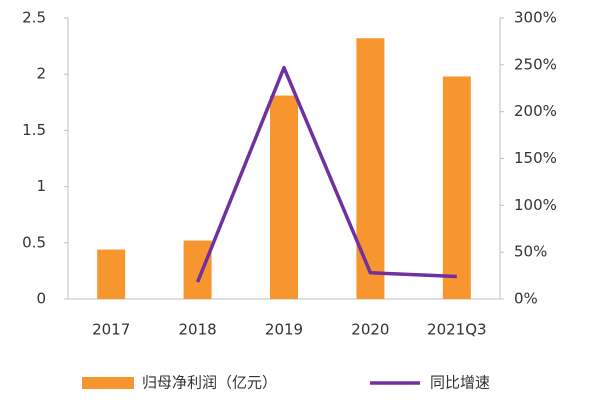 This screenshot has width=600, height=400. I want to click on y-tick-label: 2.5, so click(34, 18).